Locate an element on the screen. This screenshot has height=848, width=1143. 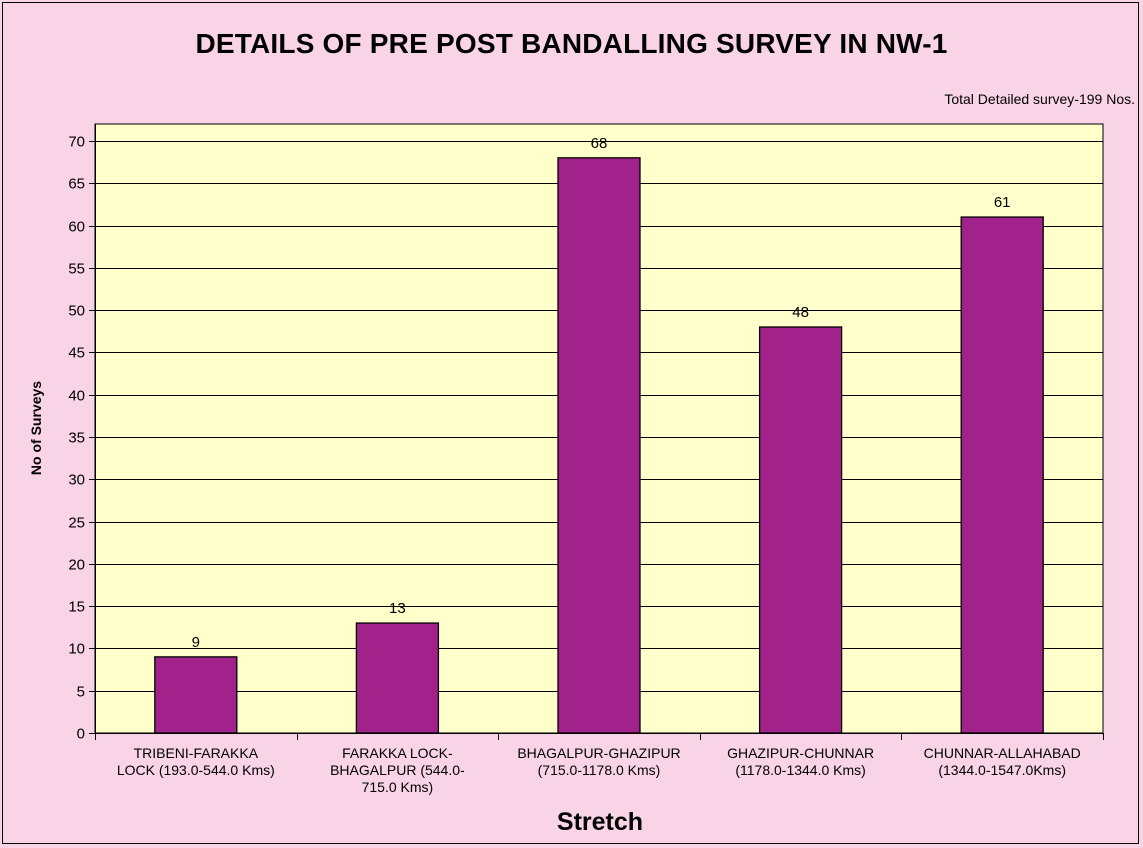
data-label: 61 is located at coordinates (1002, 202).